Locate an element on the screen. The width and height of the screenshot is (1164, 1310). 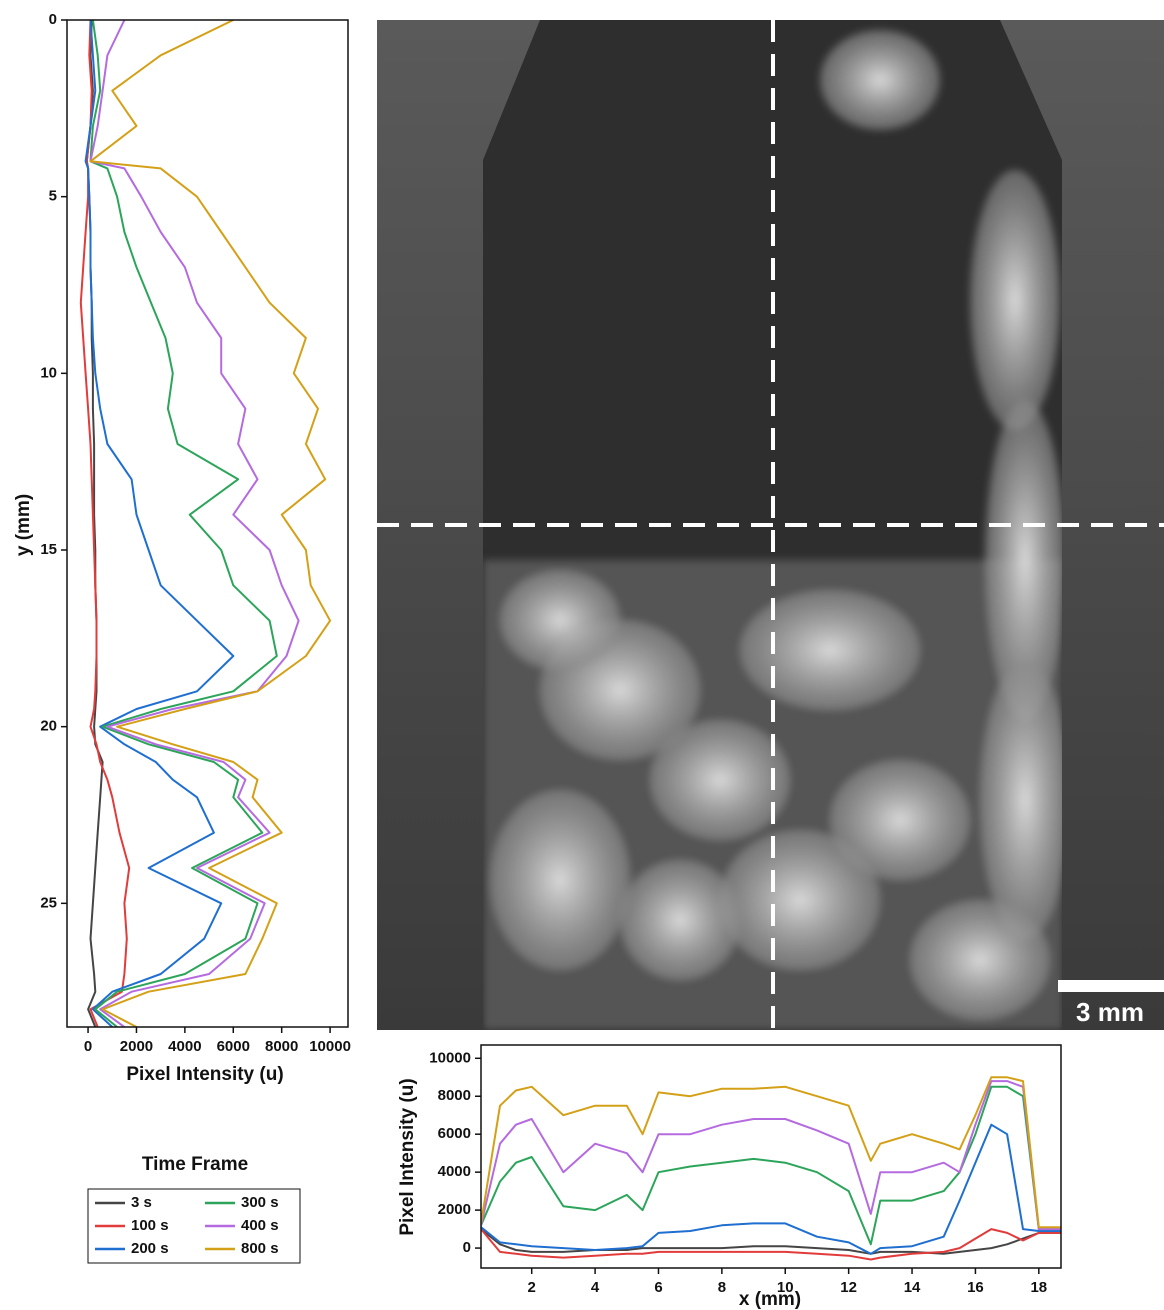
x-tick-label: 8000 is located at coordinates (281, 1046).